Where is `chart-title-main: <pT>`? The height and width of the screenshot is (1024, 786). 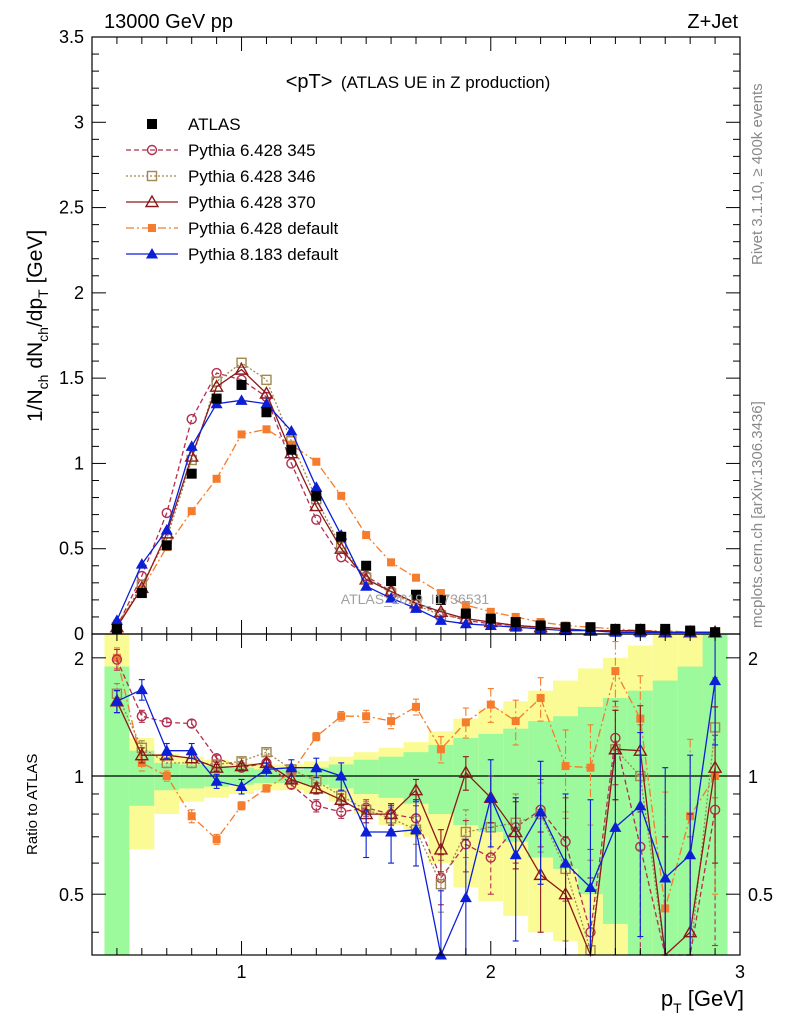
chart-title-main: <pT> is located at coordinates (309, 82).